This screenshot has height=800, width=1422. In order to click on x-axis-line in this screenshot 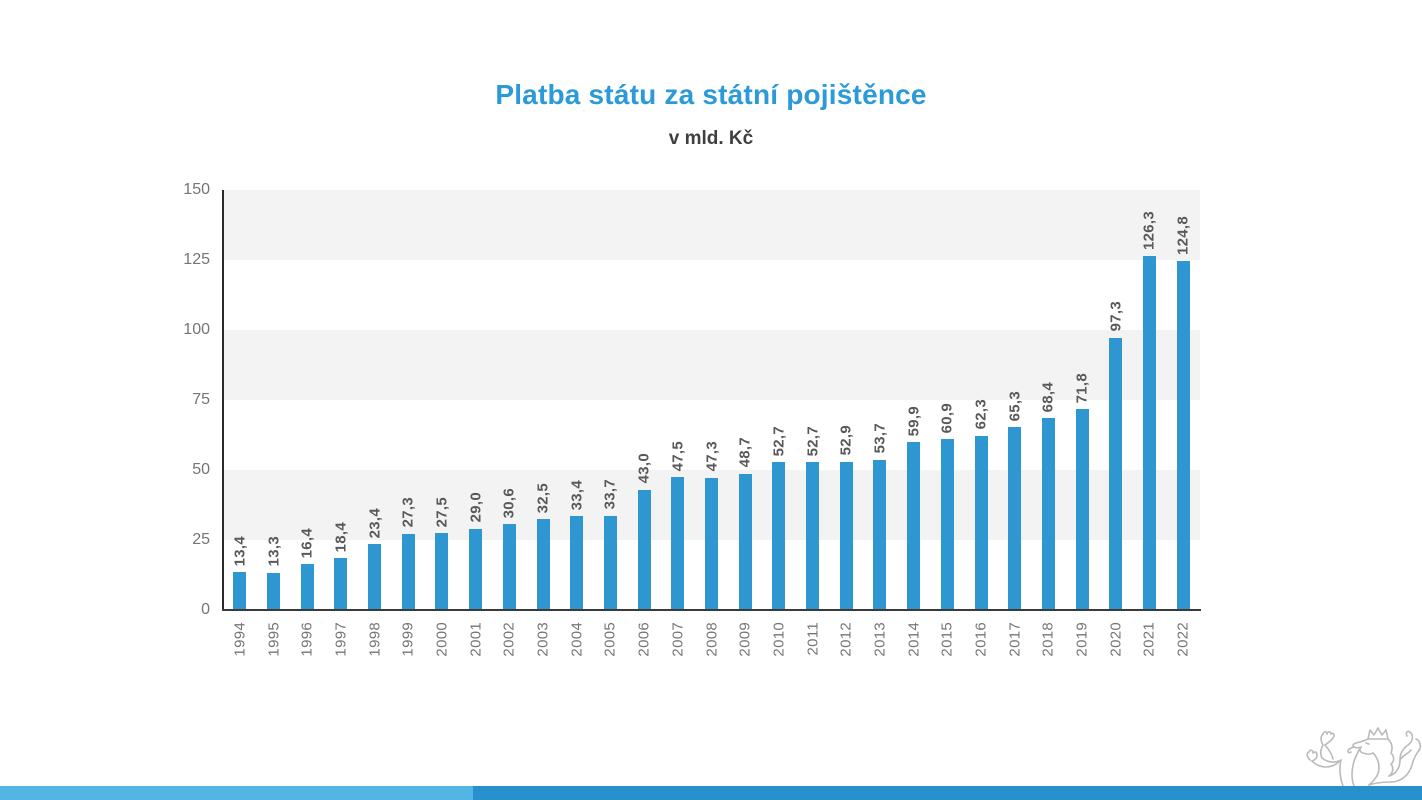, I will do `click(711, 610)`.